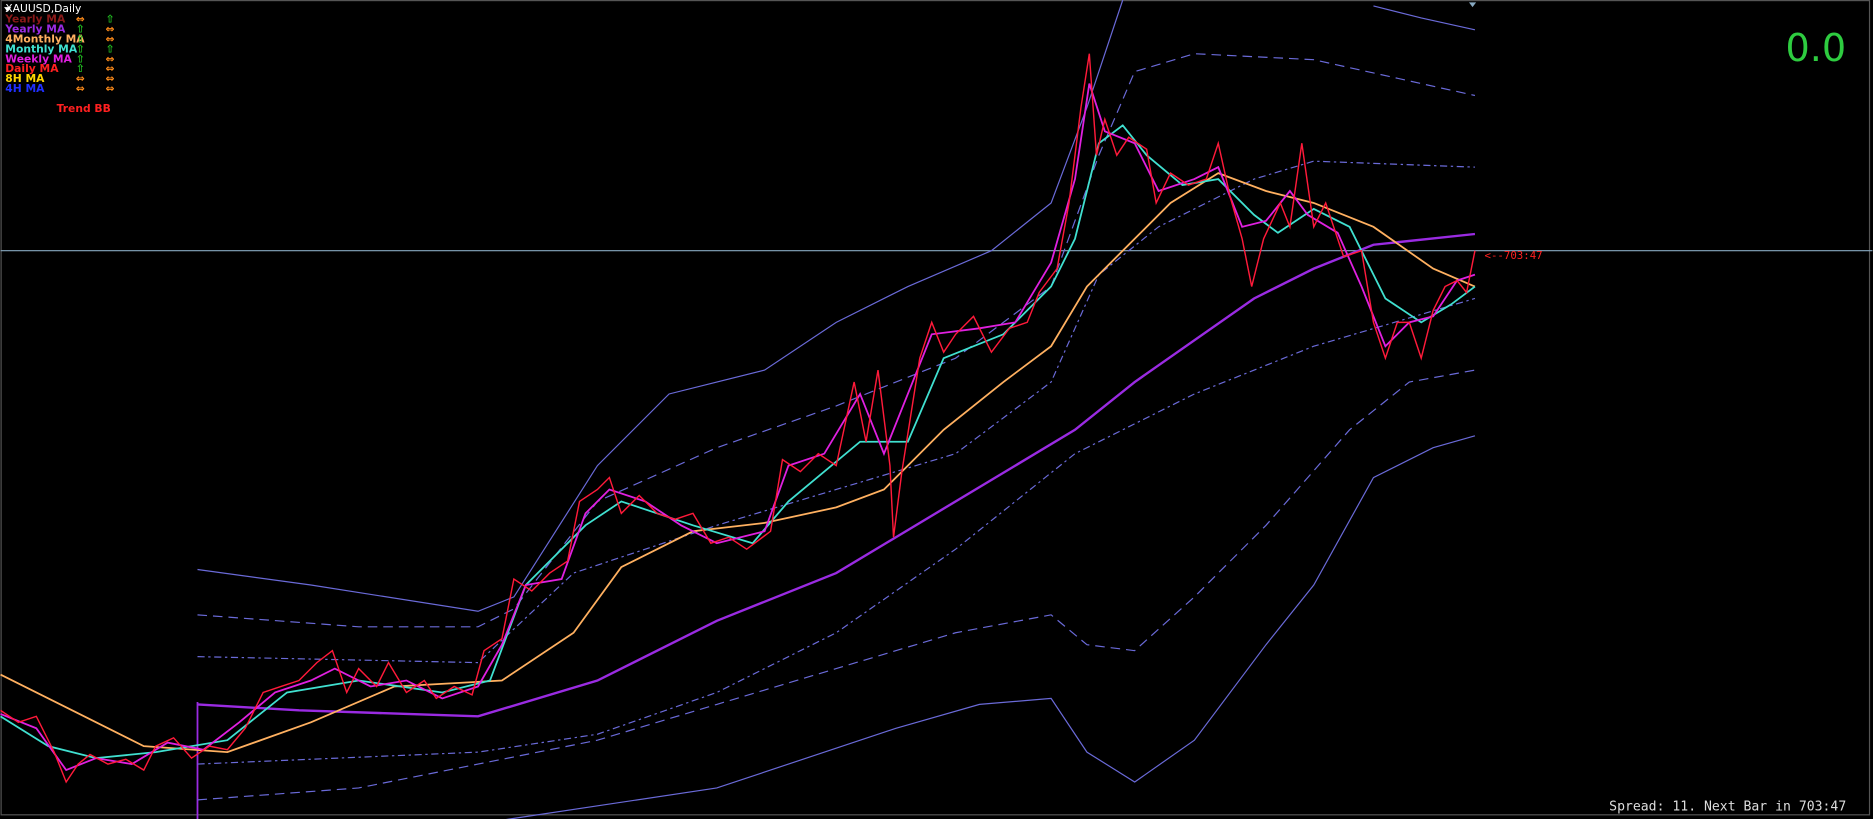 This screenshot has width=1873, height=819. Describe the element at coordinates (84, 108) in the screenshot. I see `indicator-title: Trend BB` at that location.